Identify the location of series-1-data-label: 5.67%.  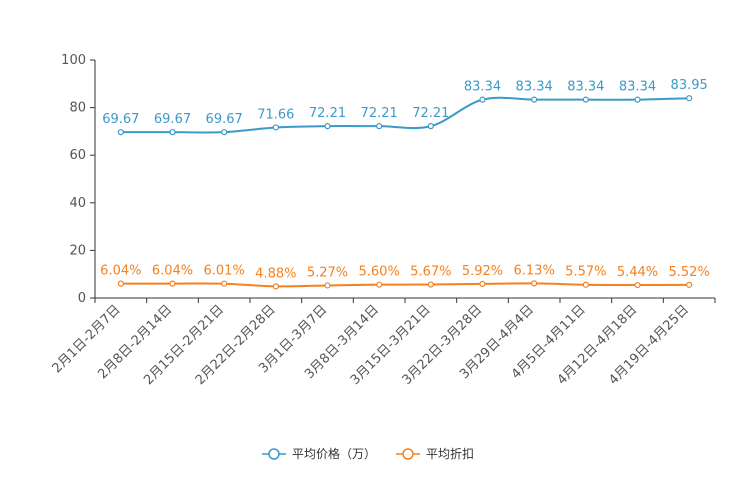
(430, 272).